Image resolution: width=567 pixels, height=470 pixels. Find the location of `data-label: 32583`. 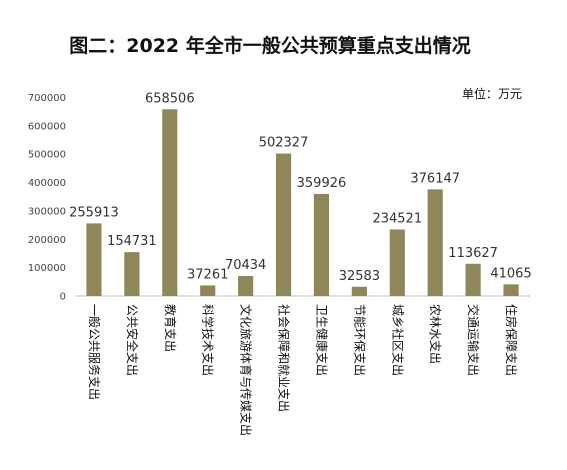

data-label: 32583 is located at coordinates (359, 276).